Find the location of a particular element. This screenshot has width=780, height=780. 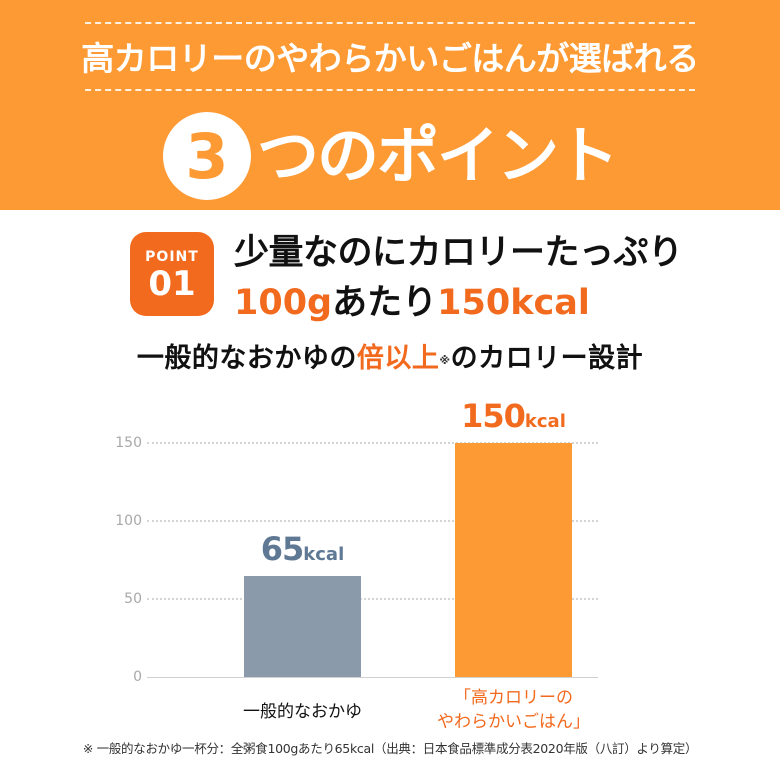

header-title: 高カロリーのやわらかいごはんが選ばれる is located at coordinates (390, 58).